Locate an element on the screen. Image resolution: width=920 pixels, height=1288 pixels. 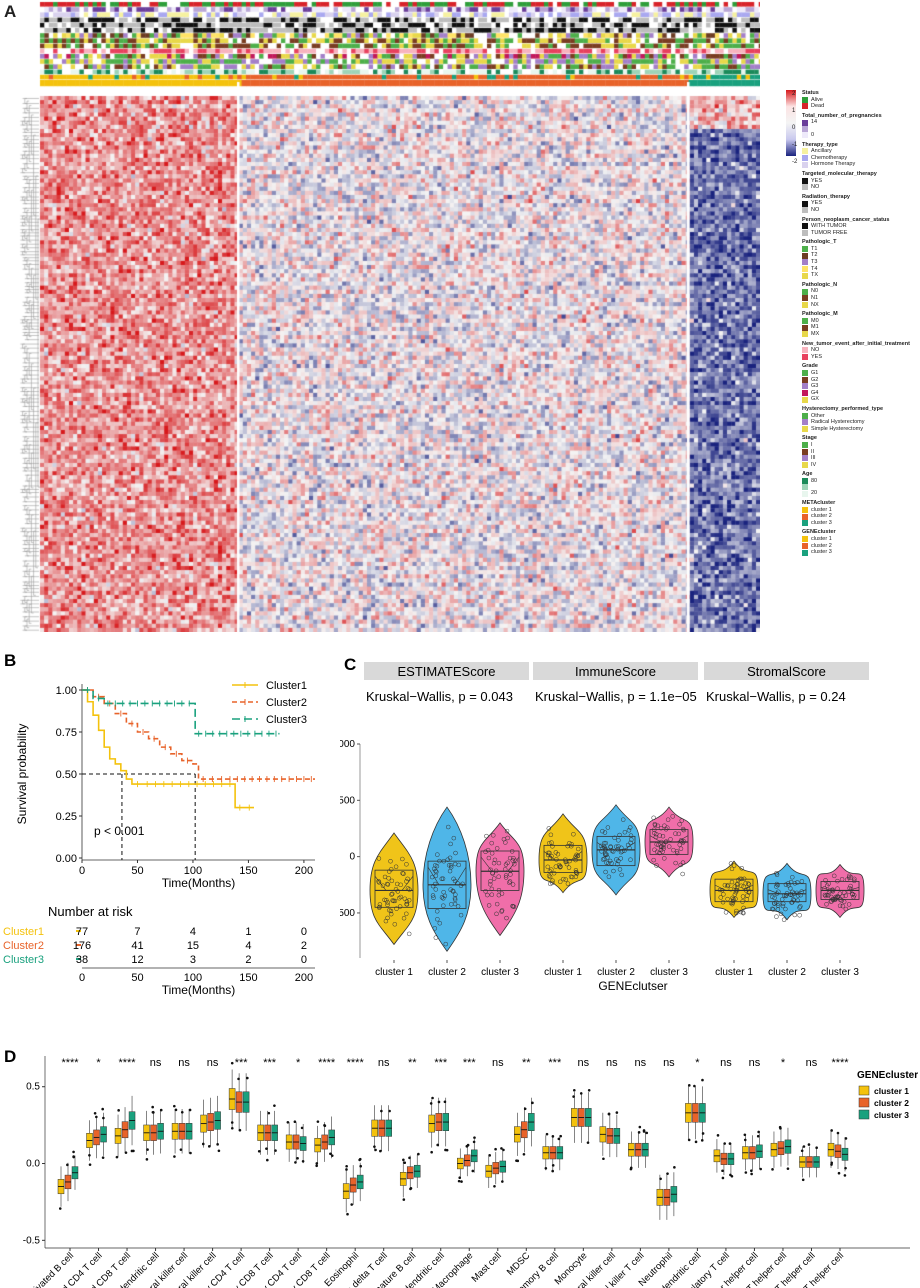
legend-label: N1 is located at coordinates (815, 298).